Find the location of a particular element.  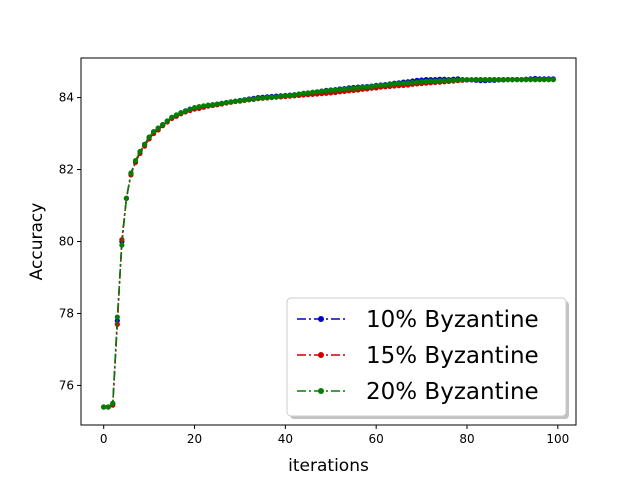

legend-item: 15% Byzantine is located at coordinates (418, 356).